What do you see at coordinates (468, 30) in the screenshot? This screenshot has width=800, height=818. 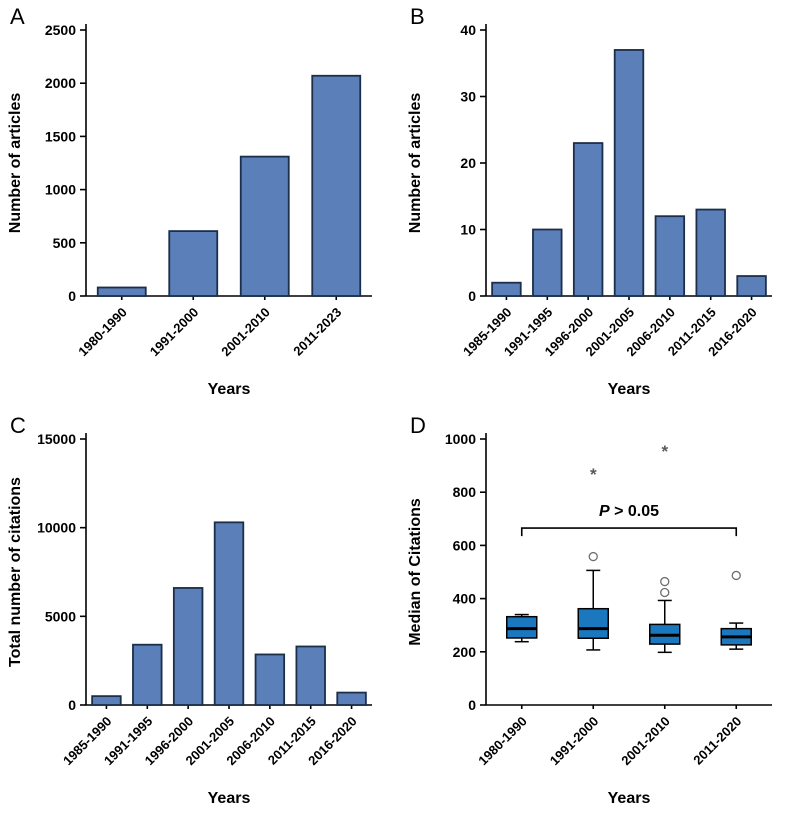 I see `svg-text: 40` at bounding box center [468, 30].